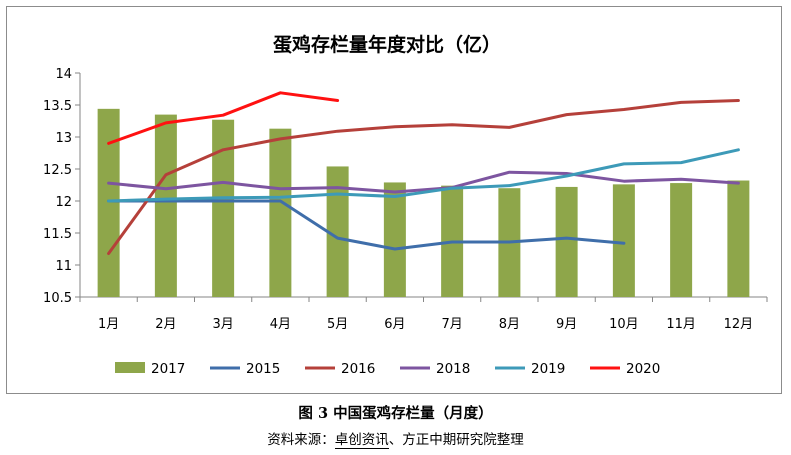 The height and width of the screenshot is (455, 791). I want to click on line-2019, so click(423, 175).